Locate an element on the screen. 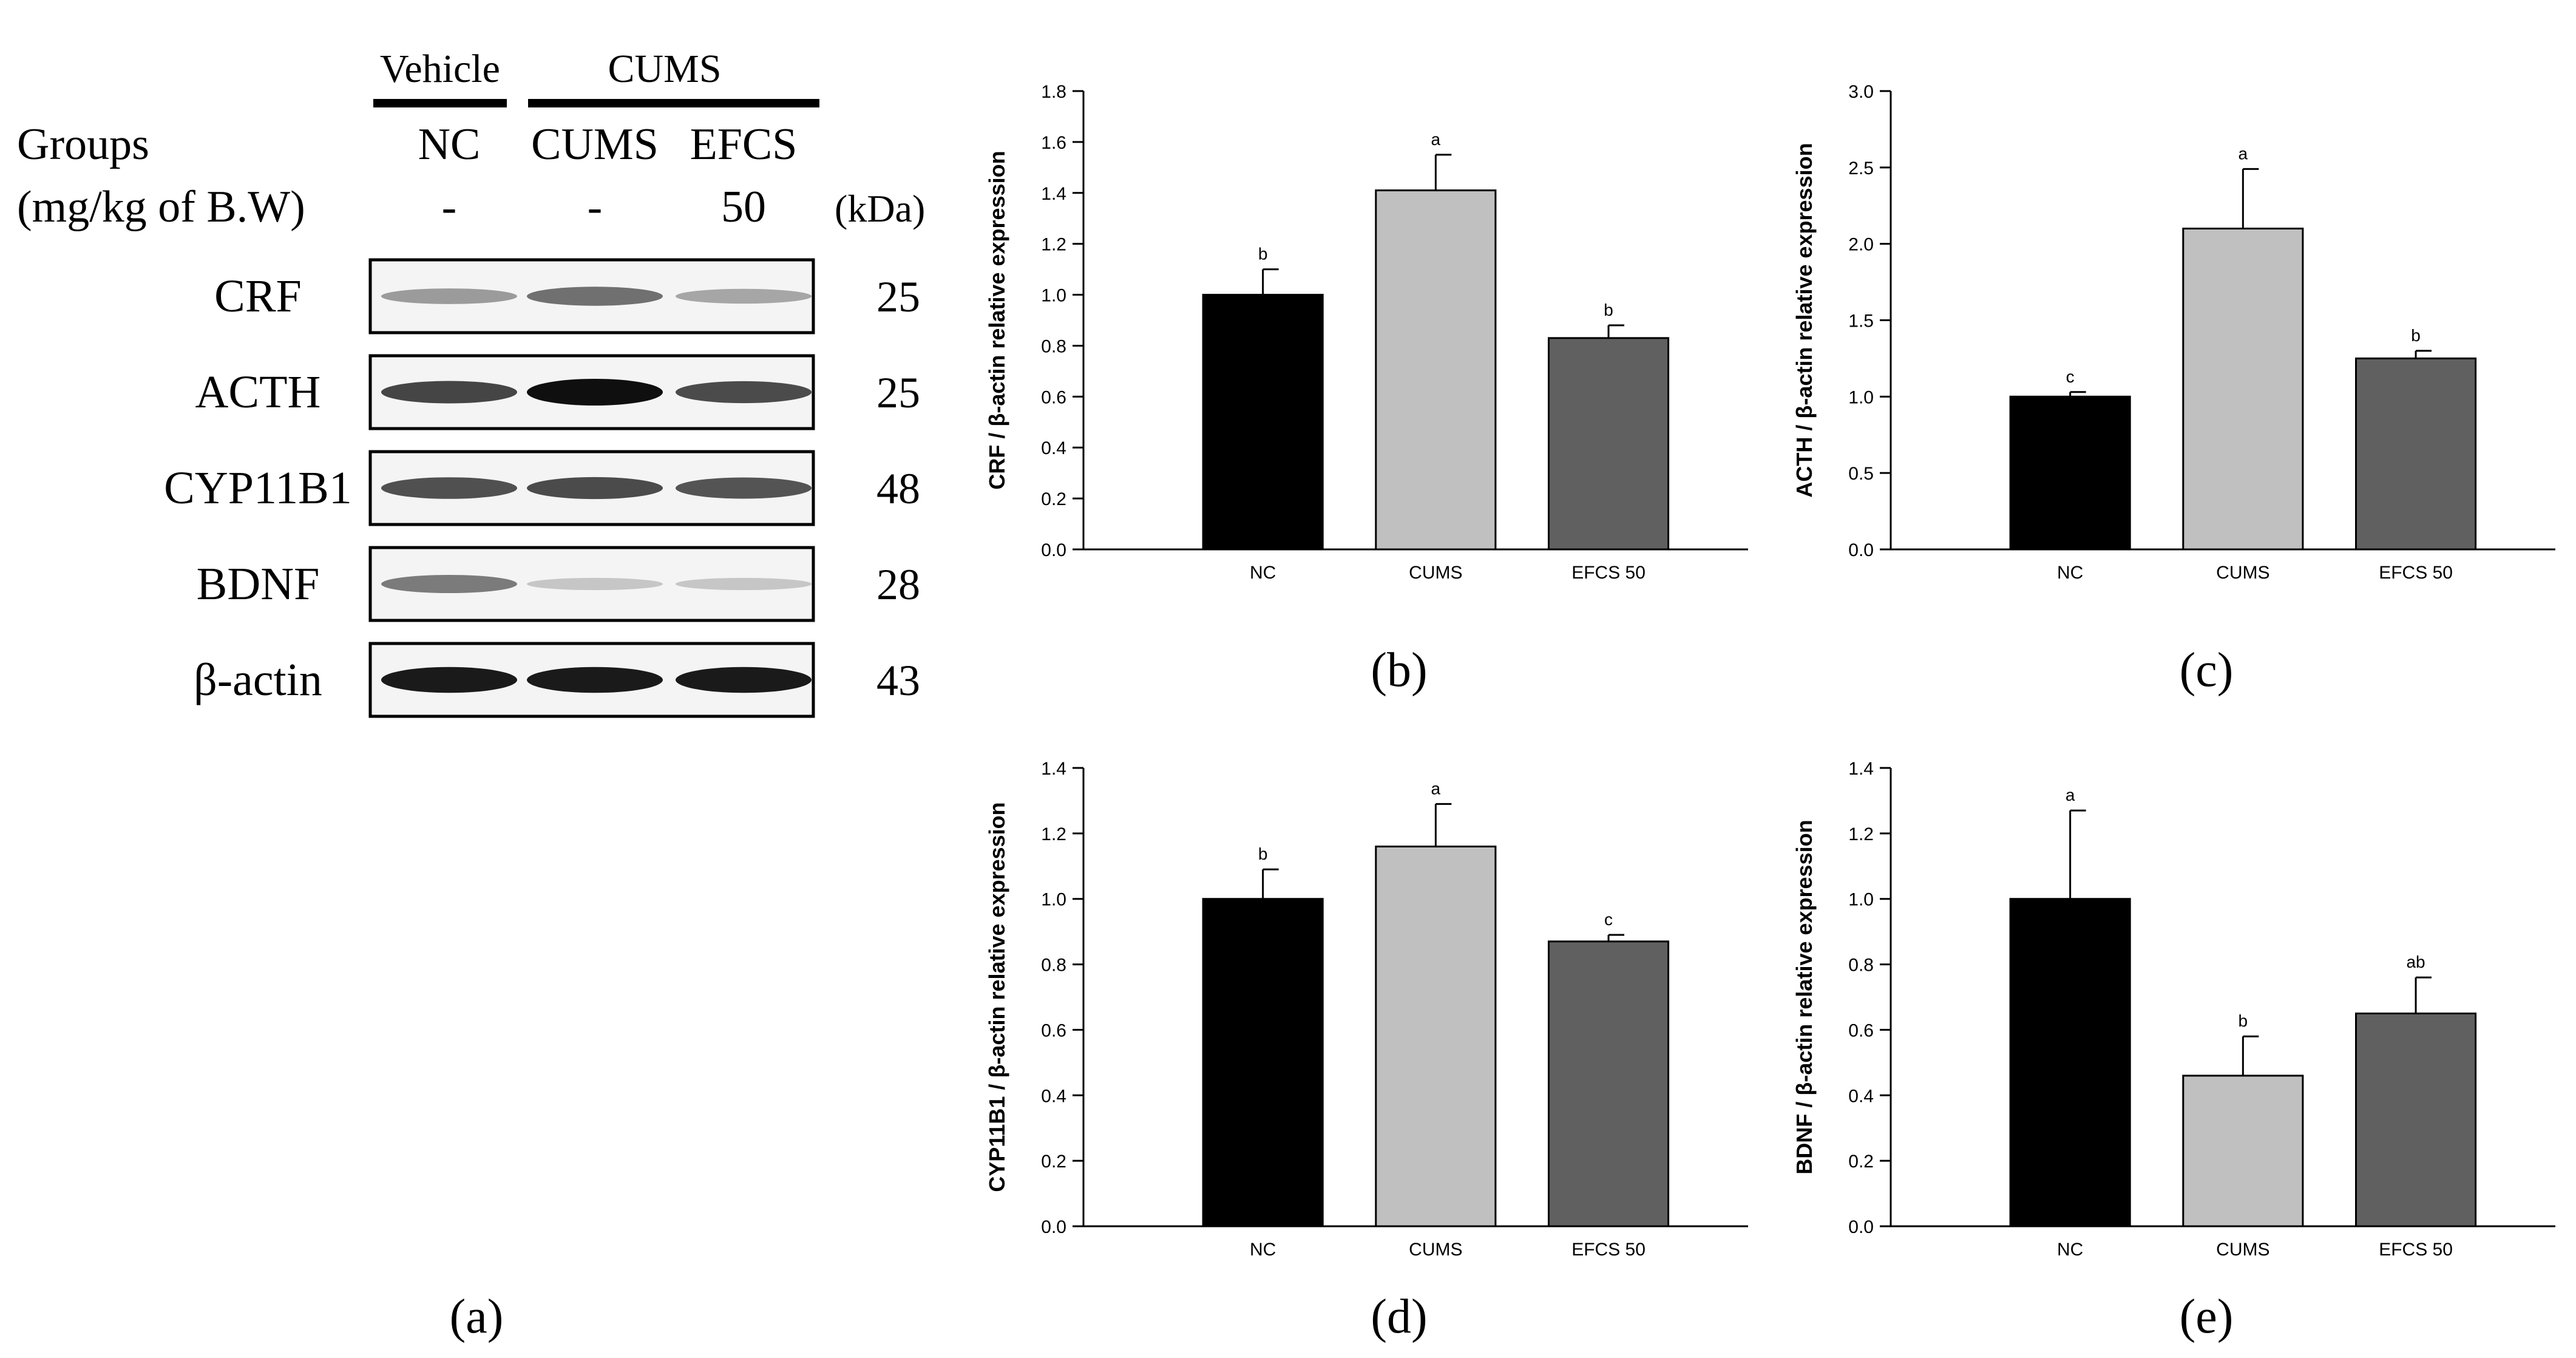 The width and height of the screenshot is (2576, 1358). protein-name: ACTH is located at coordinates (258, 392).